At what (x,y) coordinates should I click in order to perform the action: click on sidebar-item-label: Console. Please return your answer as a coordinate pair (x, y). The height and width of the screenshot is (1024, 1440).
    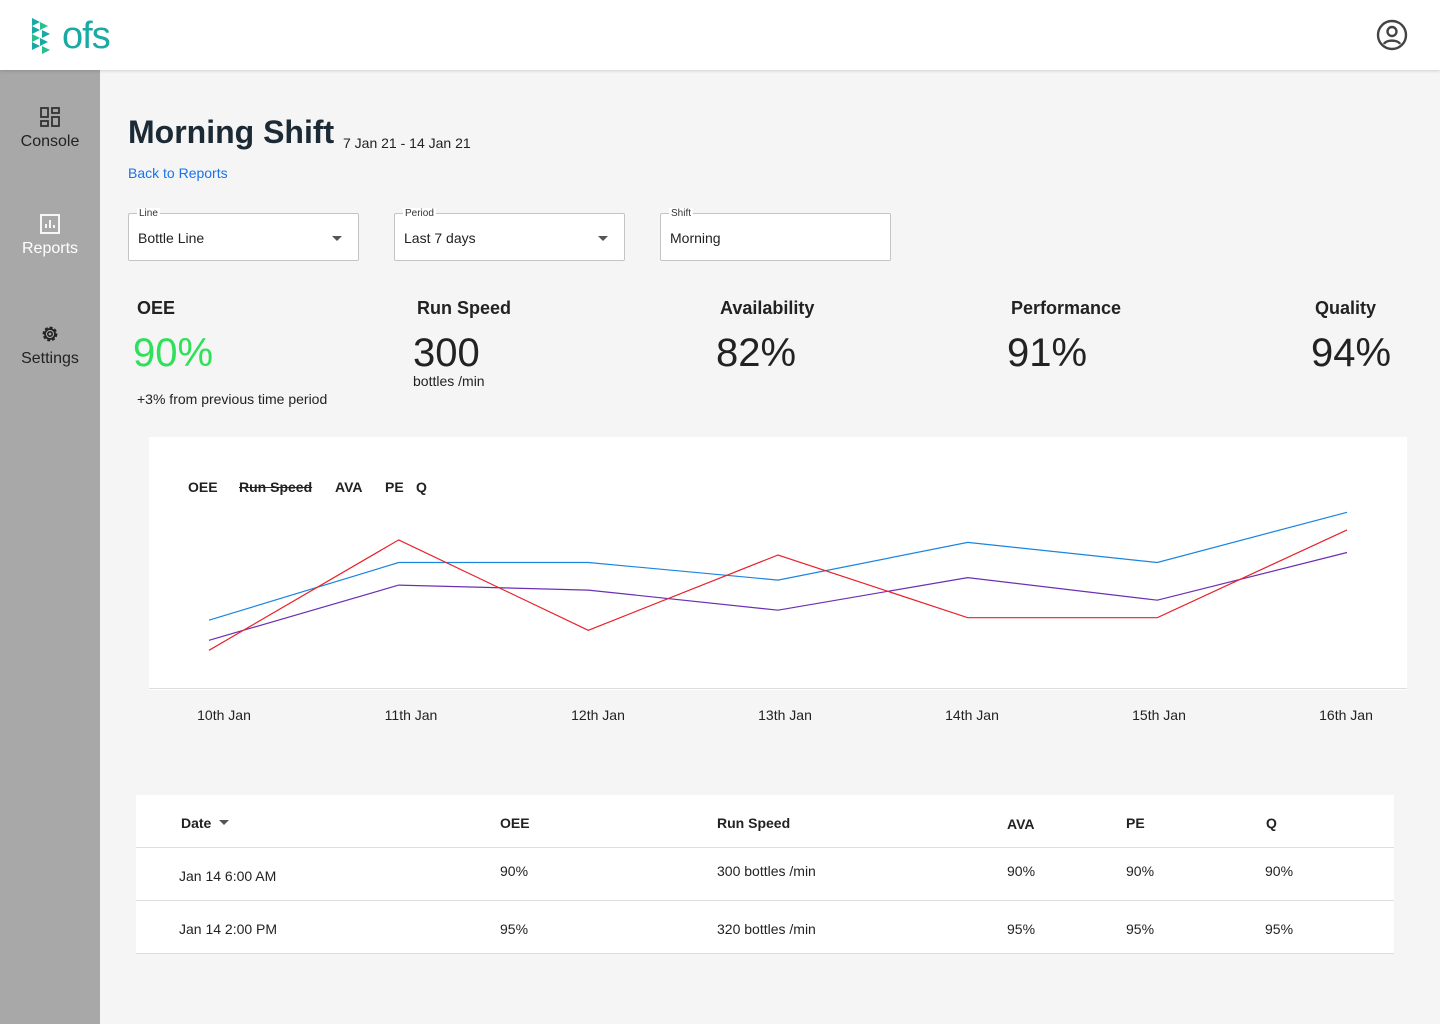
    Looking at the image, I should click on (50, 141).